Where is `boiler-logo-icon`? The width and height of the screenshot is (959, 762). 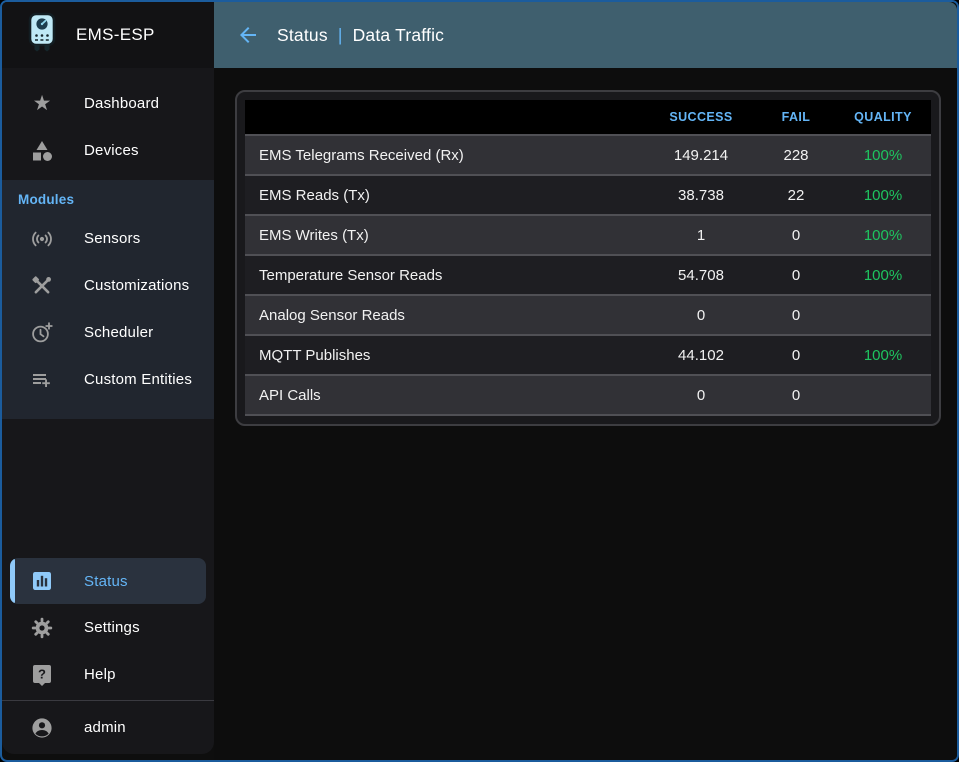 boiler-logo-icon is located at coordinates (42, 35).